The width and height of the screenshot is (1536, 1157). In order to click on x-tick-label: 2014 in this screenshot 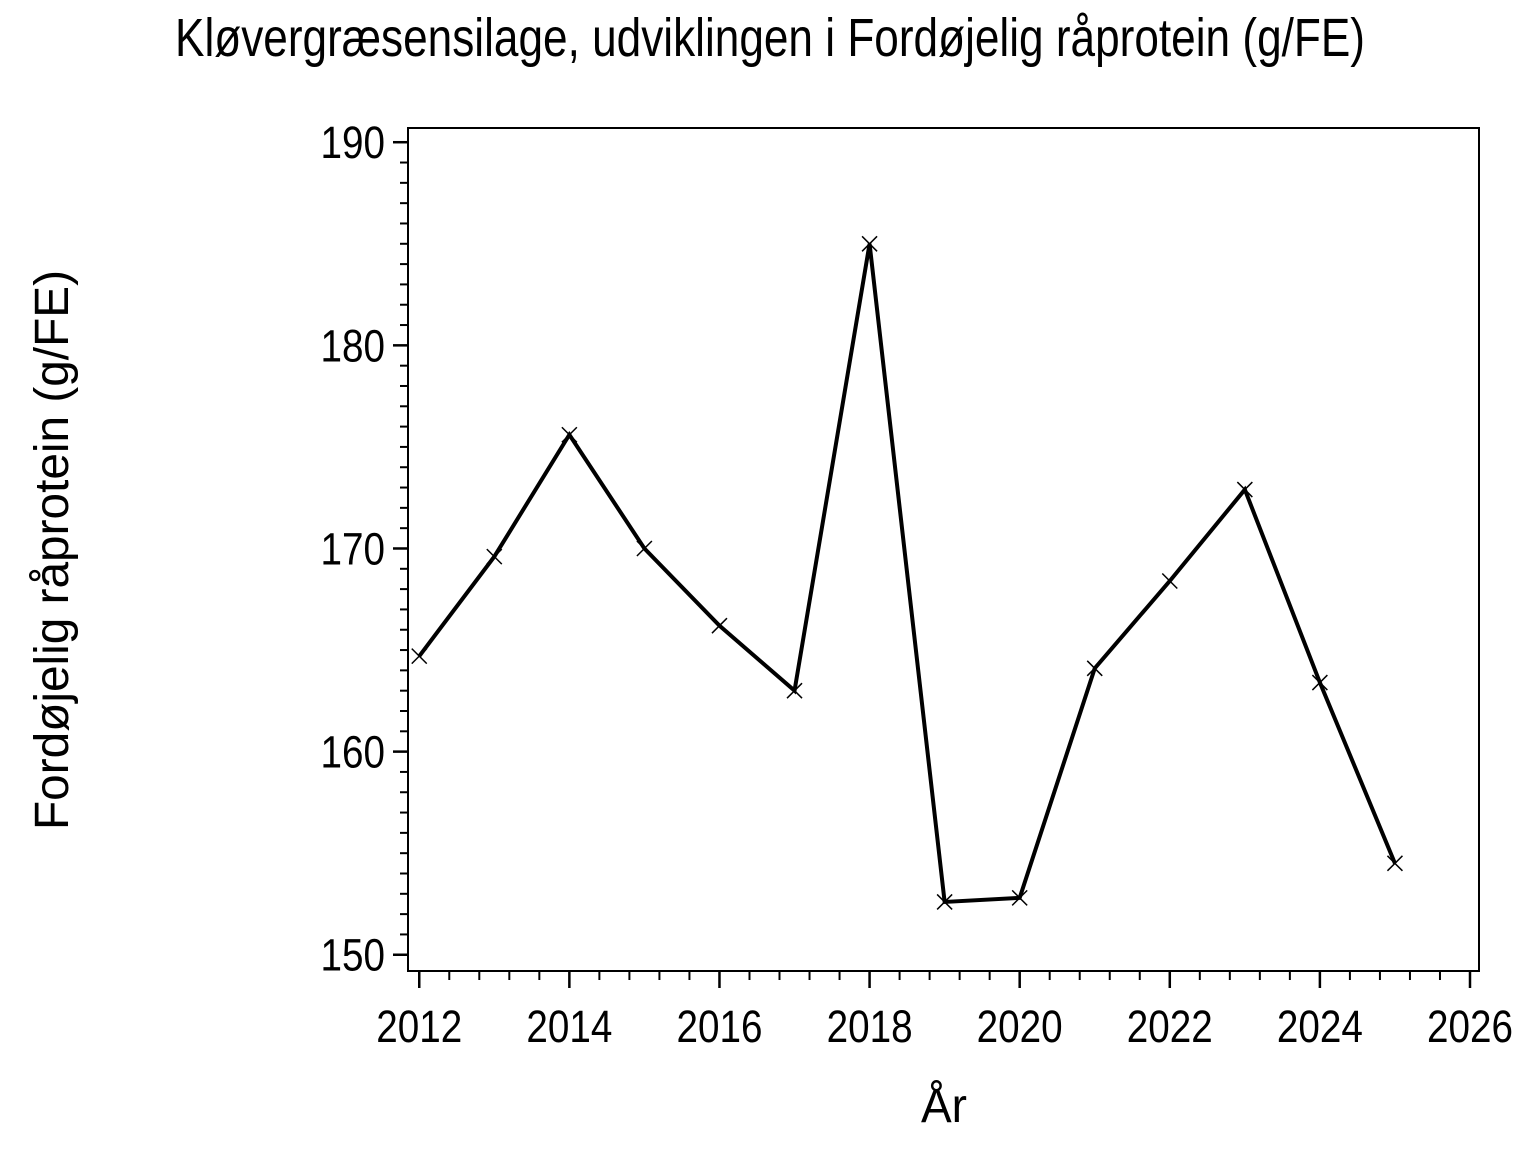, I will do `click(569, 1026)`.